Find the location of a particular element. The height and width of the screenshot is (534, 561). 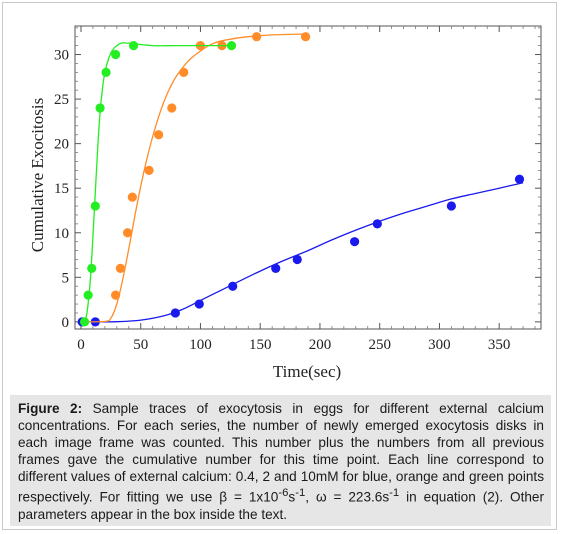

caption-text: s is located at coordinates (292, 497).